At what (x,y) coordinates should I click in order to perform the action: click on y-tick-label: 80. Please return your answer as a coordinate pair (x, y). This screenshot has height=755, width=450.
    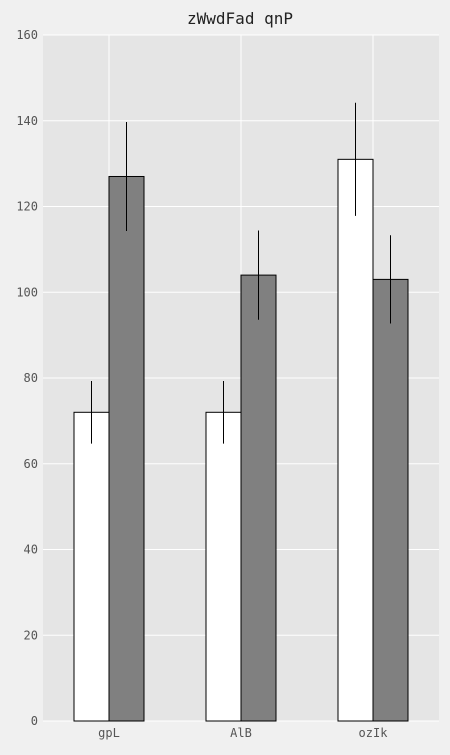
    Looking at the image, I should click on (31, 378).